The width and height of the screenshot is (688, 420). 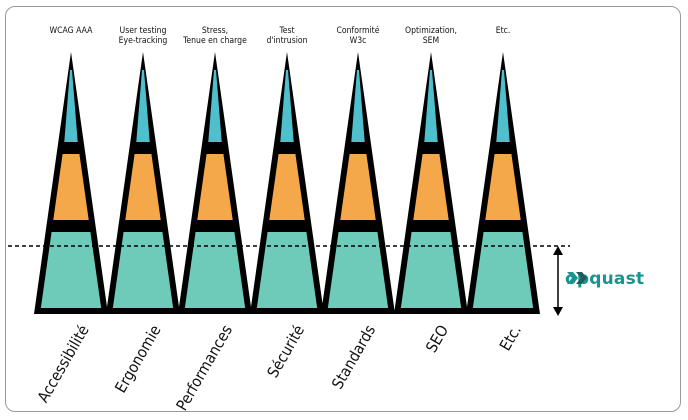 I want to click on pillar-top-label: Conformité W3c, so click(x=358, y=36).